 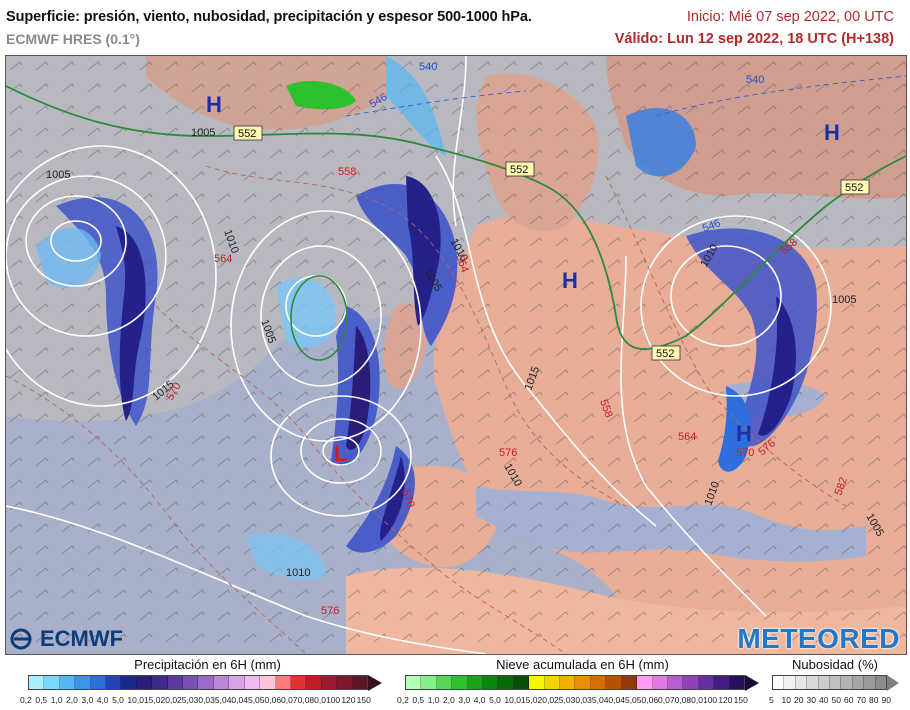 I want to click on legend-tick: 120, so click(x=725, y=700).